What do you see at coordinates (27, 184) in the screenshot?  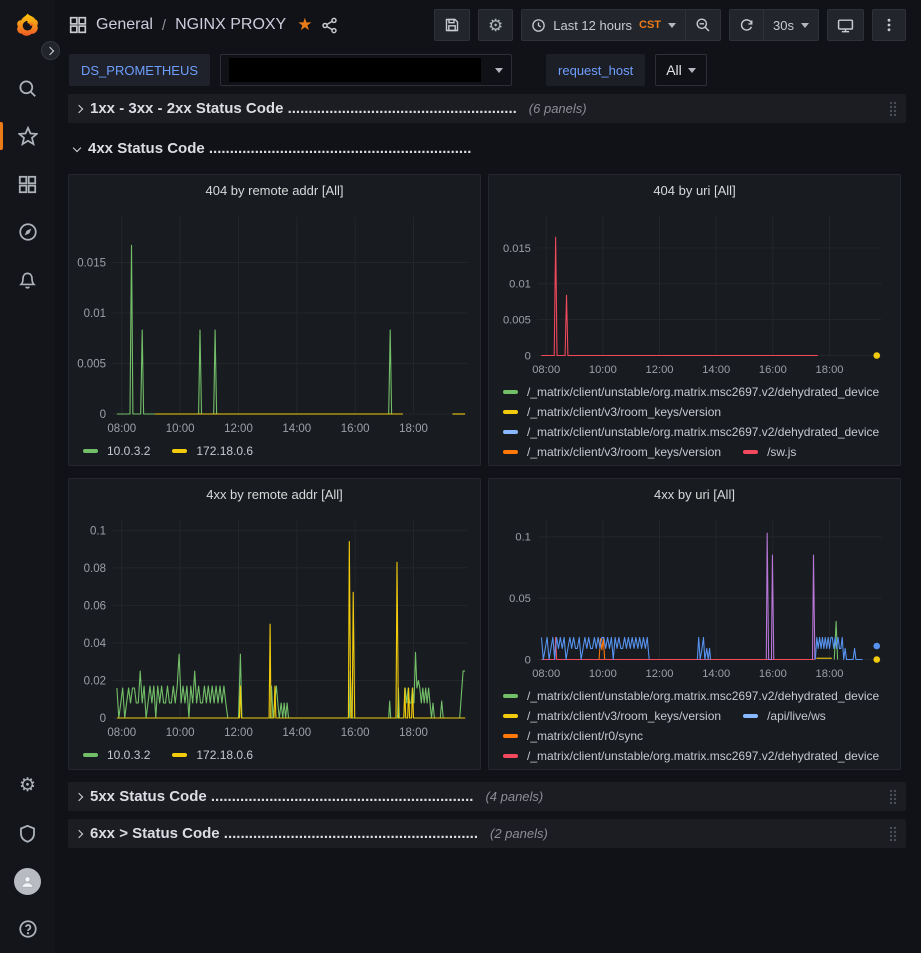 I see `dashboards-icon` at bounding box center [27, 184].